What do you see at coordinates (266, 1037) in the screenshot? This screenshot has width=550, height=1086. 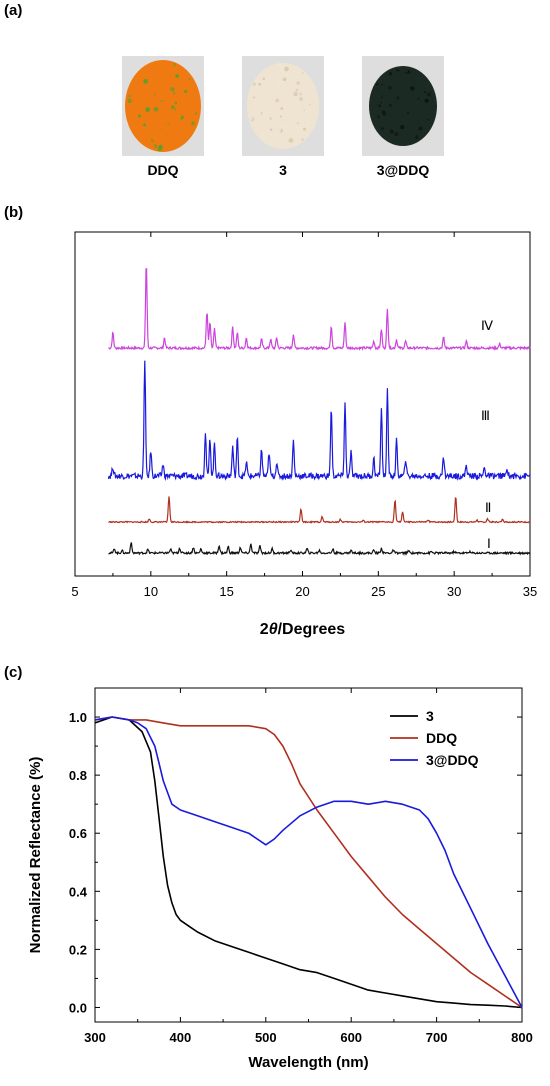 I see `reflectance-xtick-label: 500` at bounding box center [266, 1037].